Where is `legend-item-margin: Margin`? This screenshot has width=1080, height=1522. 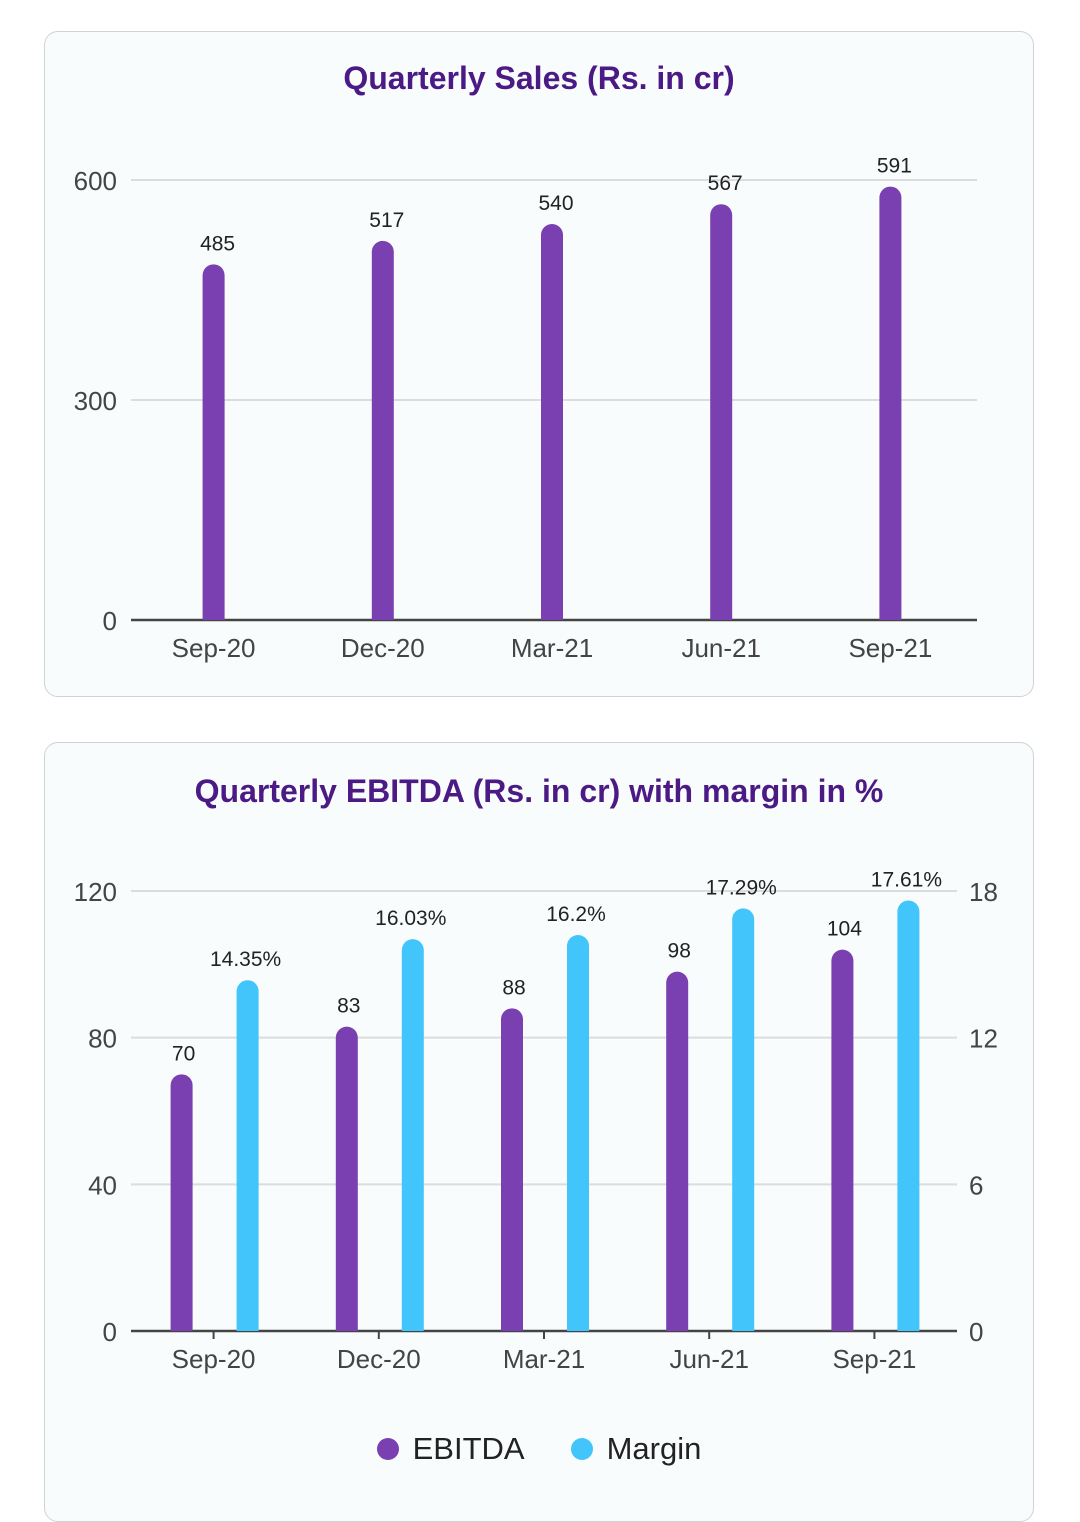 legend-item-margin: Margin is located at coordinates (636, 1449).